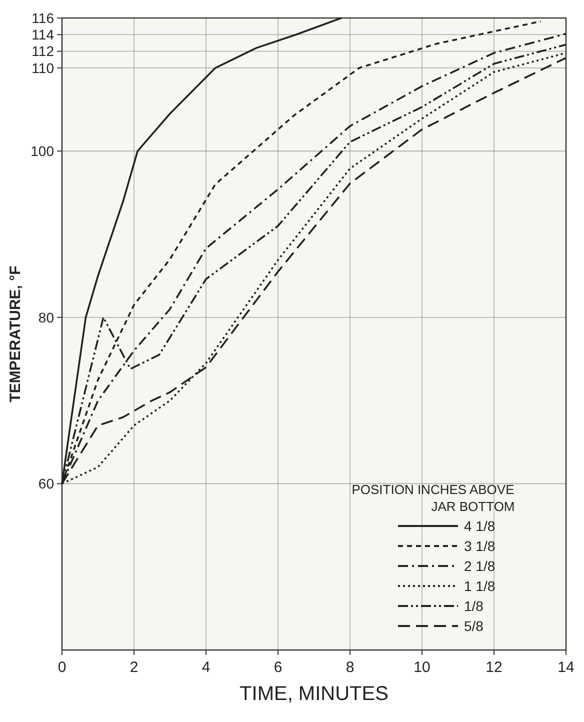  Describe the element at coordinates (422, 667) in the screenshot. I see `x-tick-label: 10` at that location.